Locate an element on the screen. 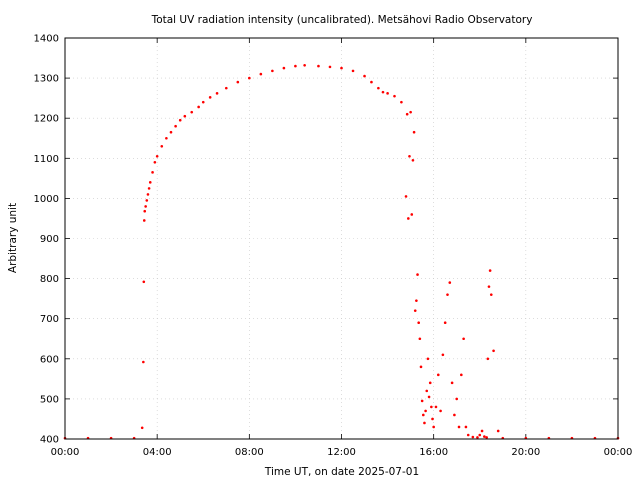  y-tick-label: 1300 is located at coordinates (46, 79).